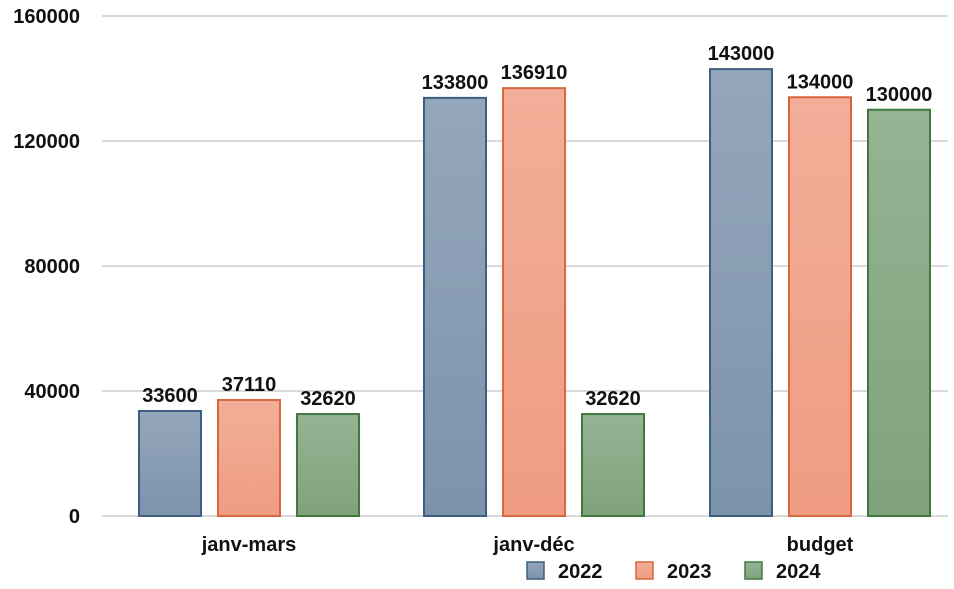 The image size is (954, 589). What do you see at coordinates (74, 517) in the screenshot?
I see `y-tick-label: 0` at bounding box center [74, 517].